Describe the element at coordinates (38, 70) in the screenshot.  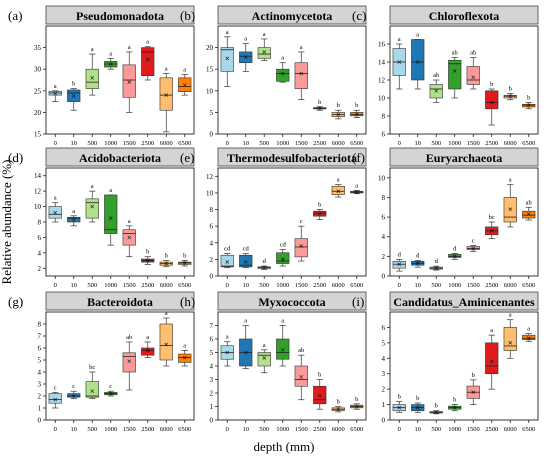
I see `y-tick-label: 30` at that location.